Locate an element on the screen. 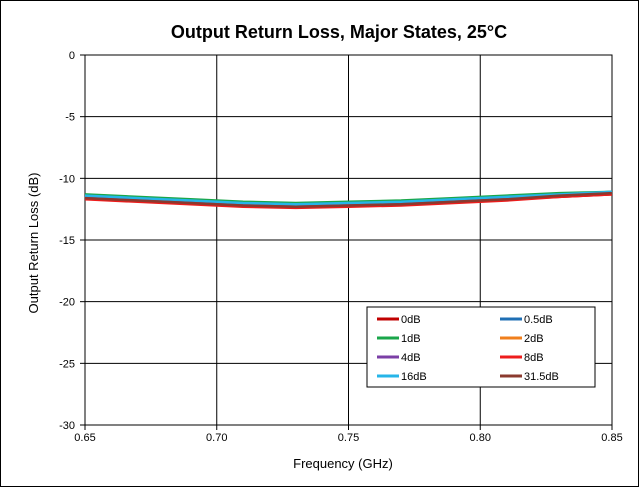  legend-label-4: 4dB is located at coordinates (411, 358).